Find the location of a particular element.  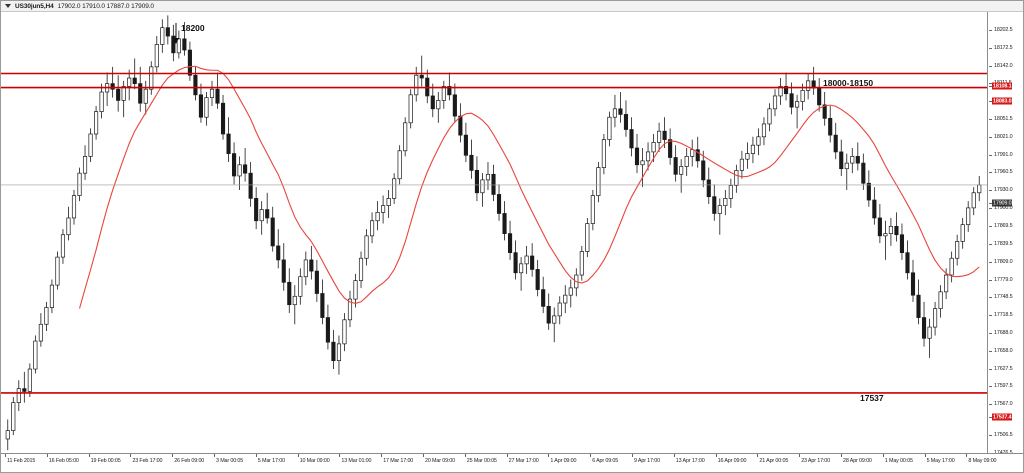

price-label: 17627.5 is located at coordinates (1003, 369).